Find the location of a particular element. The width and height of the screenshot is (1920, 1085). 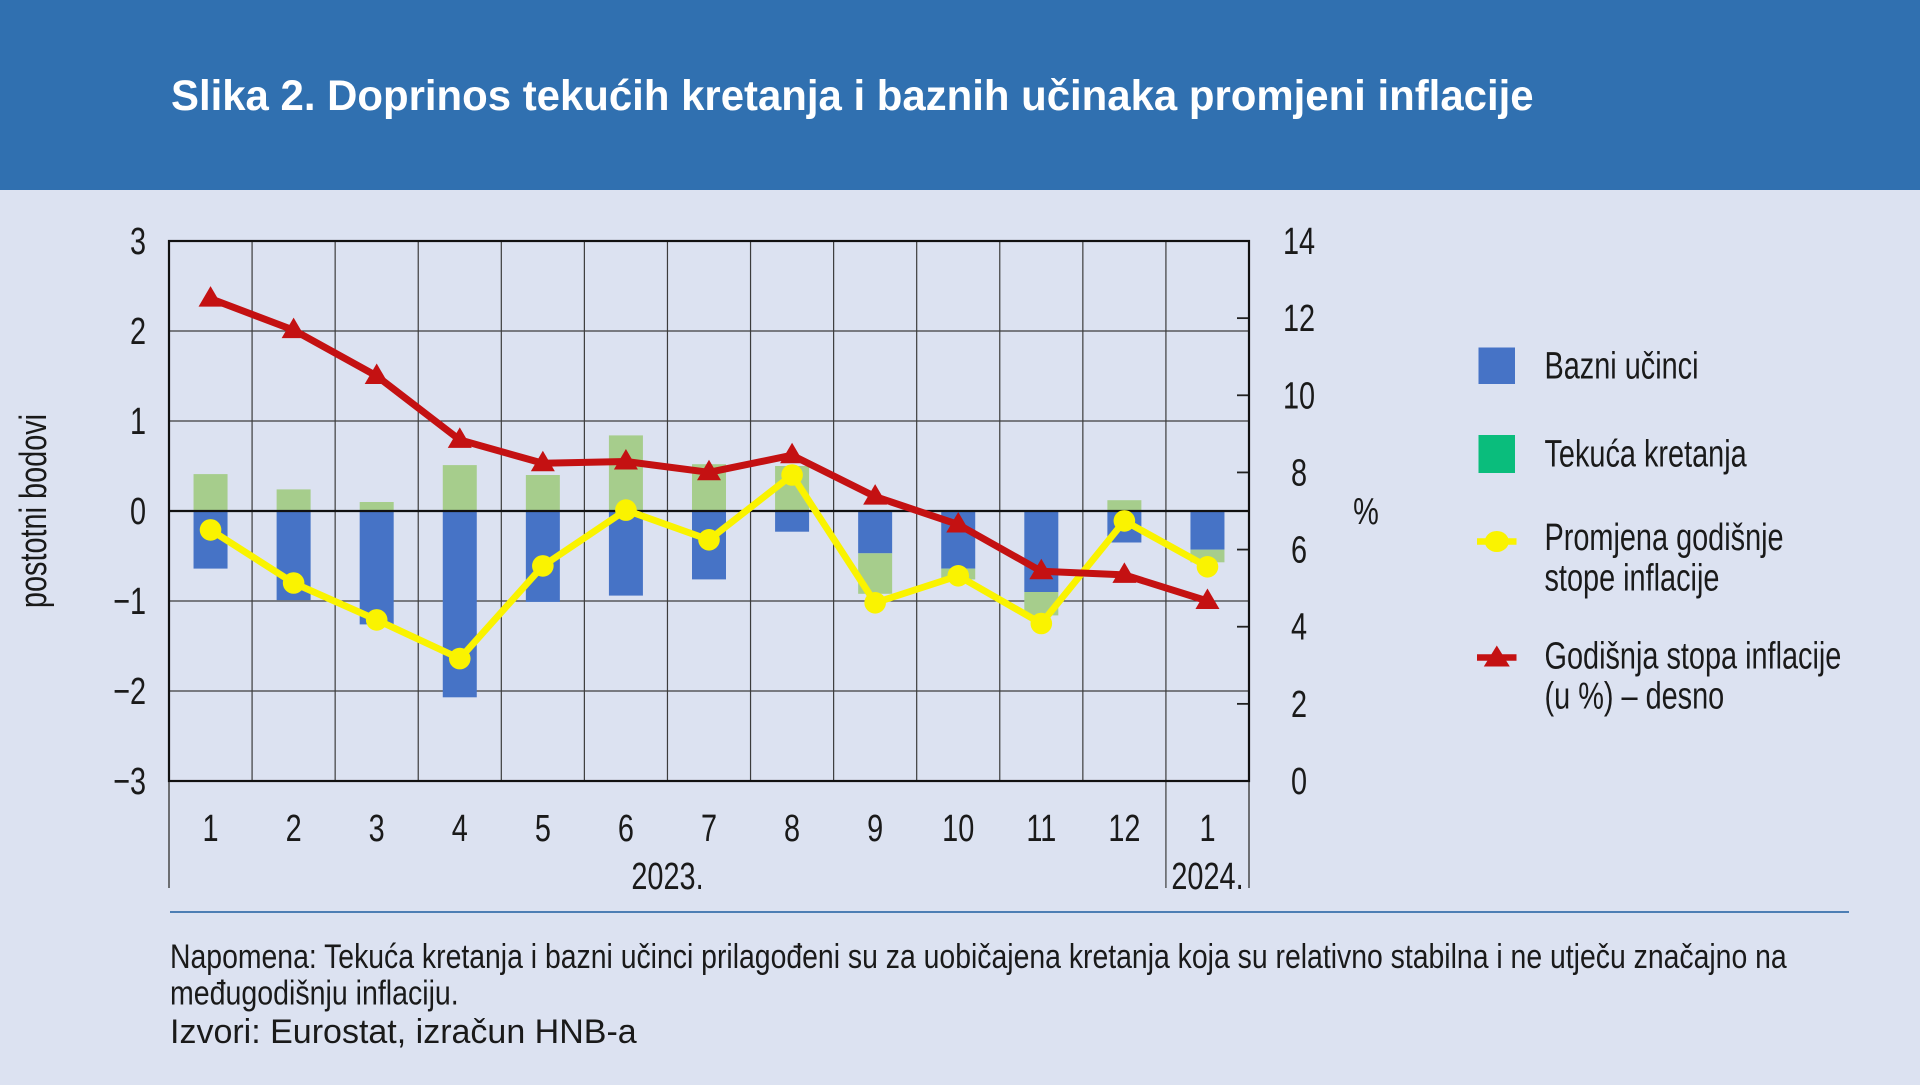

svg-text: 2024. is located at coordinates (1207, 876).